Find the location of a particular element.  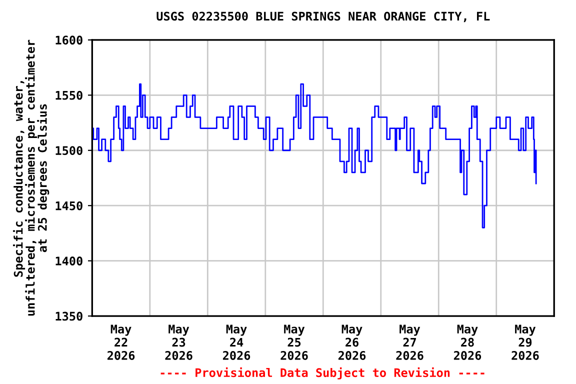

x-tick-label: May 22 2026 is located at coordinates (121, 342).